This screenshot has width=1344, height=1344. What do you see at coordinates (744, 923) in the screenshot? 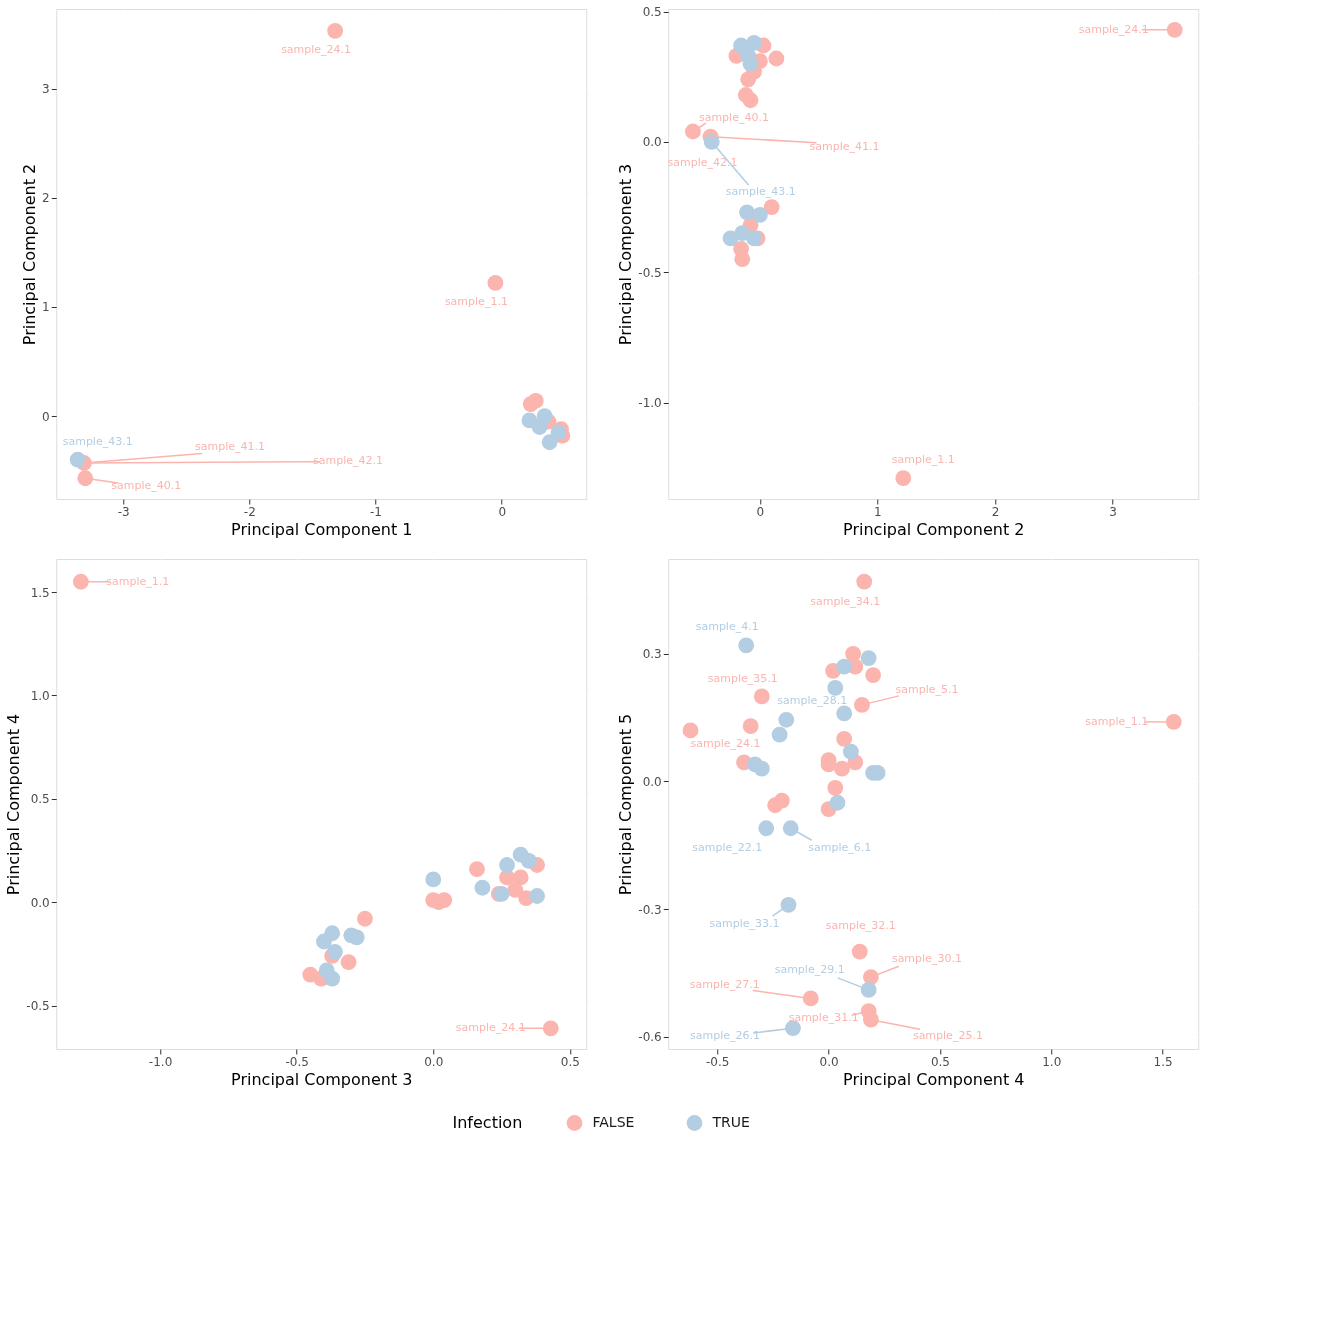
I see `annotation: sample_33.1` at bounding box center [744, 923].